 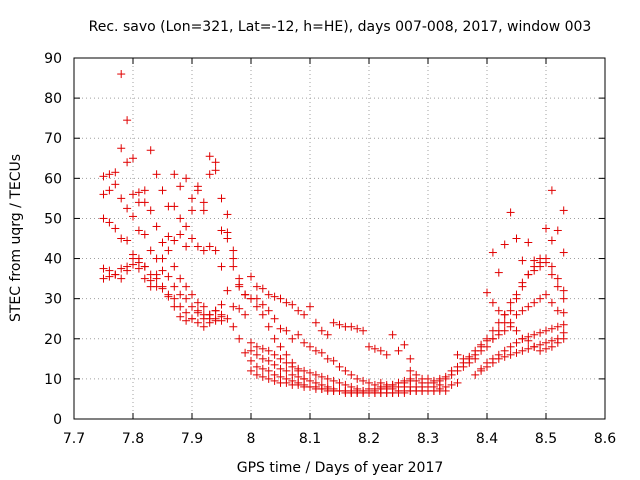 I want to click on y-tick-label: 10, so click(x=53, y=380).